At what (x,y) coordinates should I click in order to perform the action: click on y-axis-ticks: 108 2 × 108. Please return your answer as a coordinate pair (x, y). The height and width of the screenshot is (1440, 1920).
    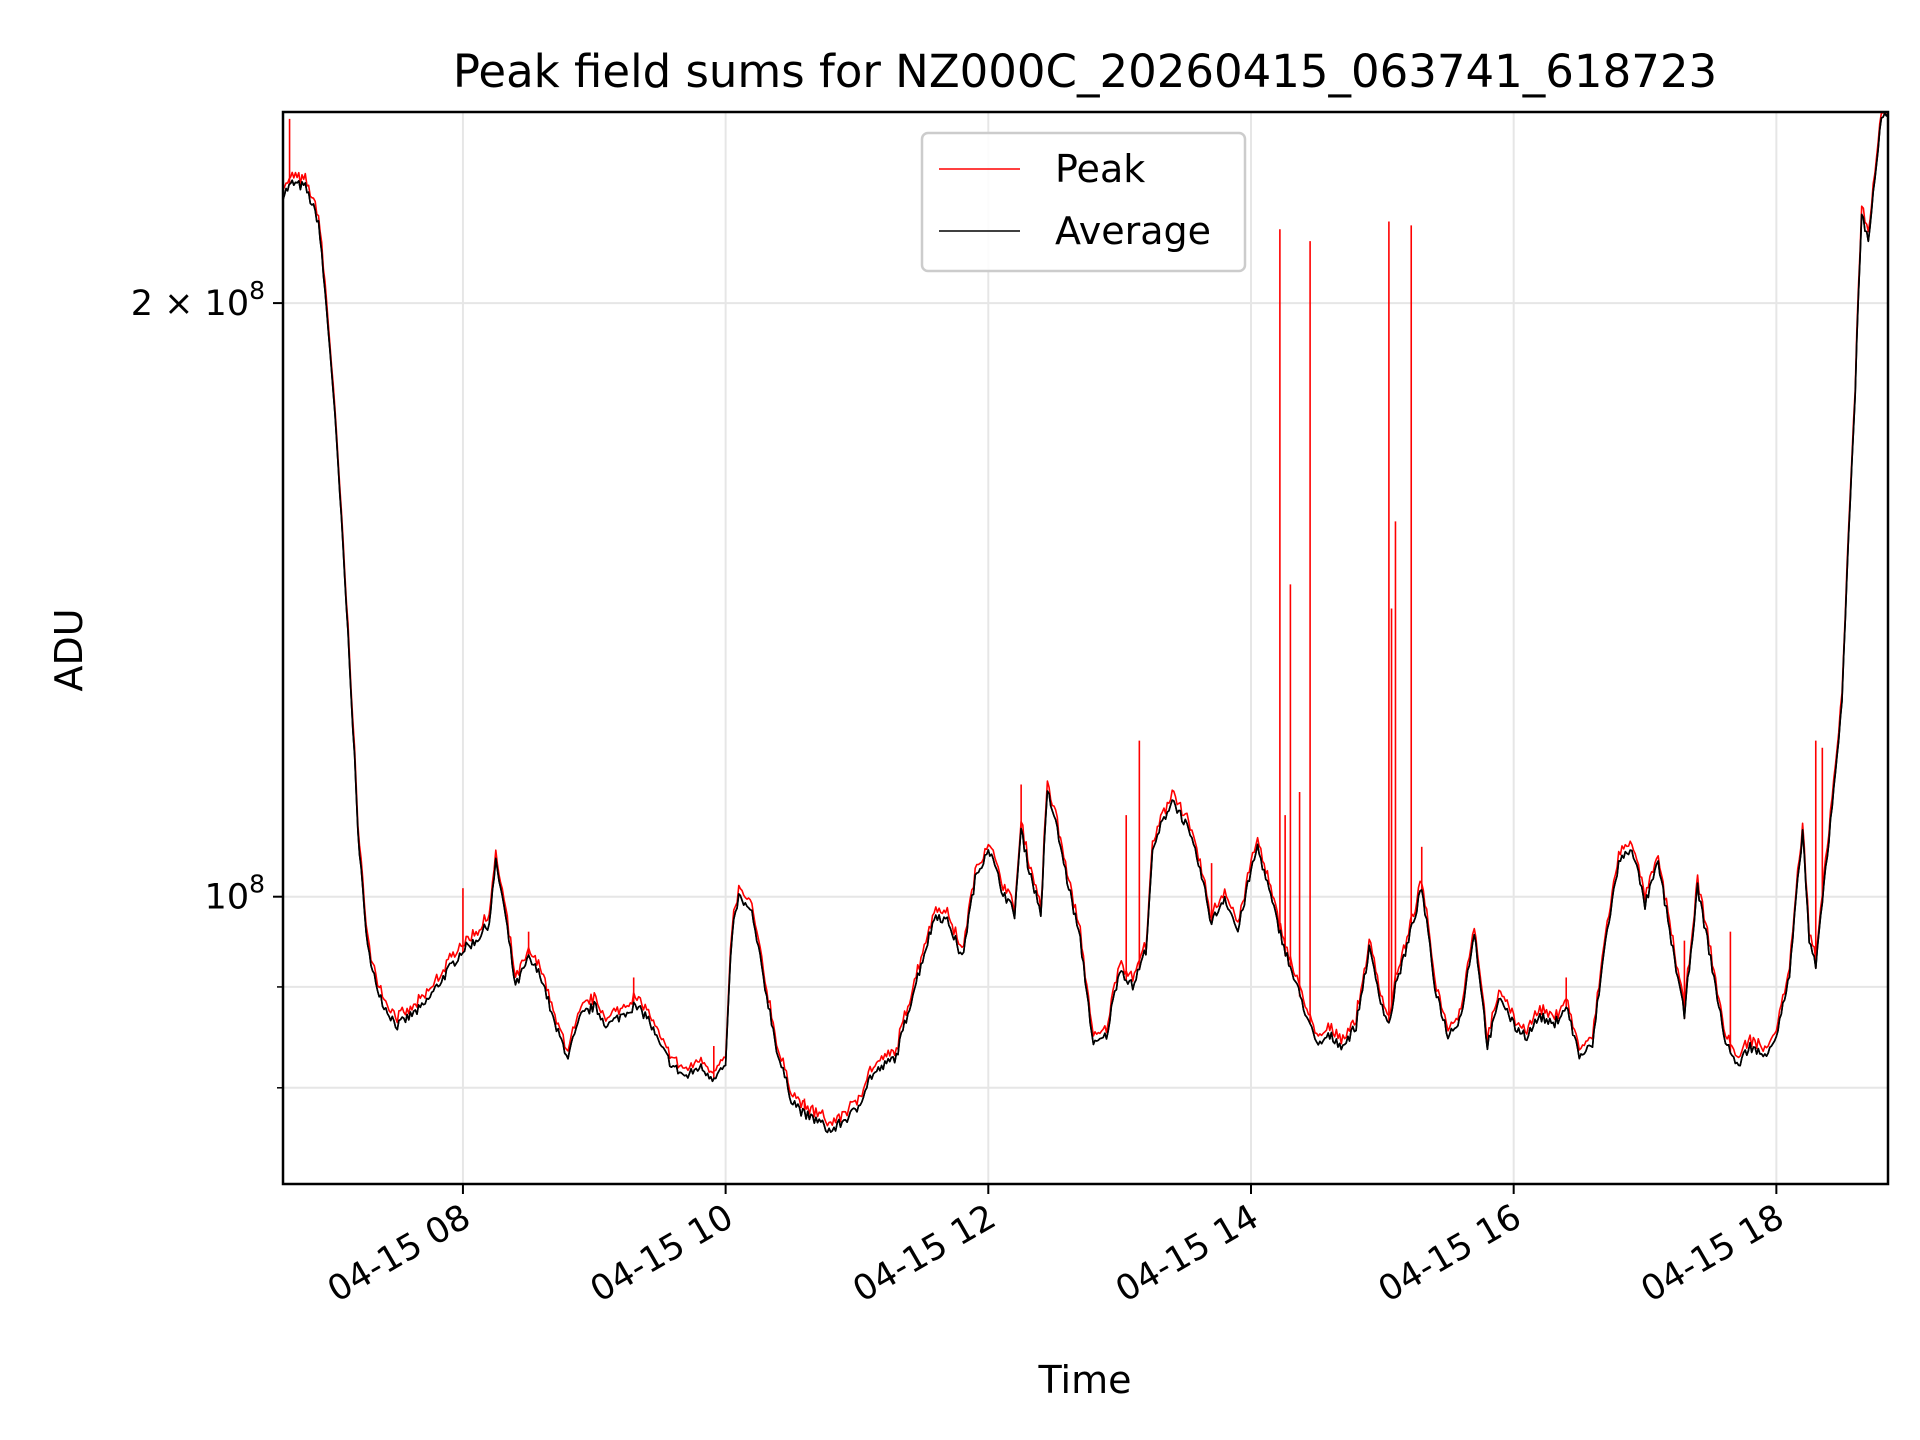
    Looking at the image, I should click on (207, 682).